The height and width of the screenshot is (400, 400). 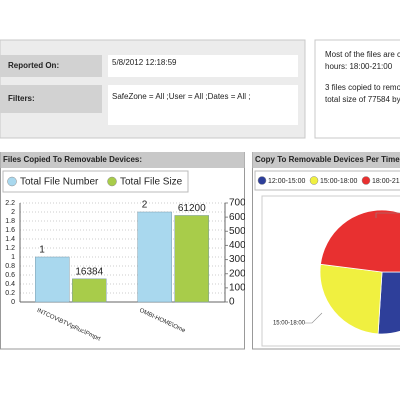 I want to click on legend-label: 15:00-18:00, so click(x=338, y=181).